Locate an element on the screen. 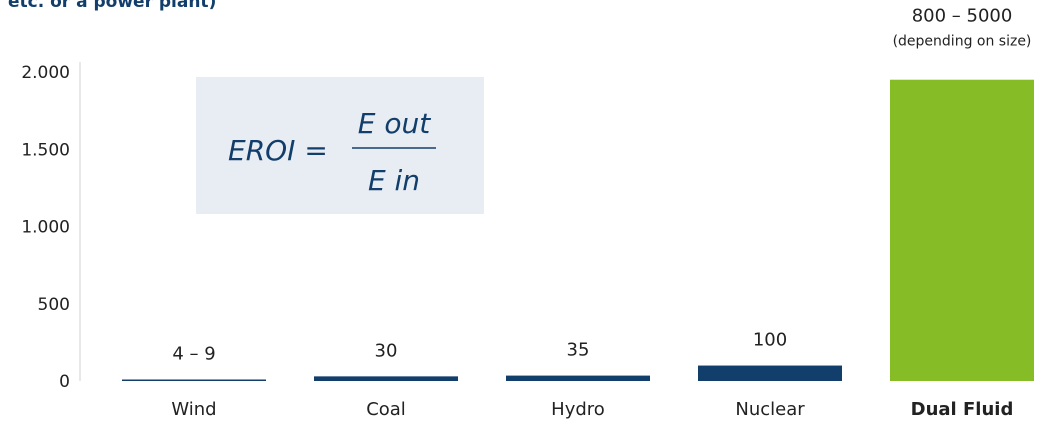 This screenshot has width=1047, height=421. formula-background is located at coordinates (340, 145).